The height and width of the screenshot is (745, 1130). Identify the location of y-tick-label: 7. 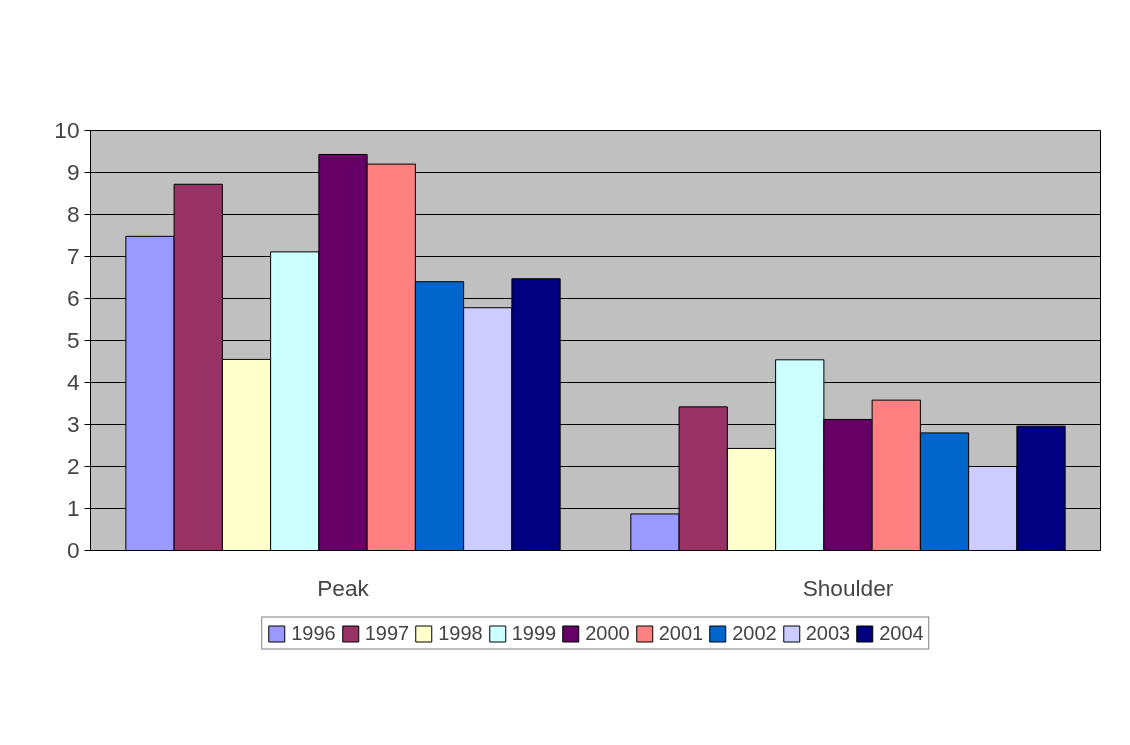
(73, 256).